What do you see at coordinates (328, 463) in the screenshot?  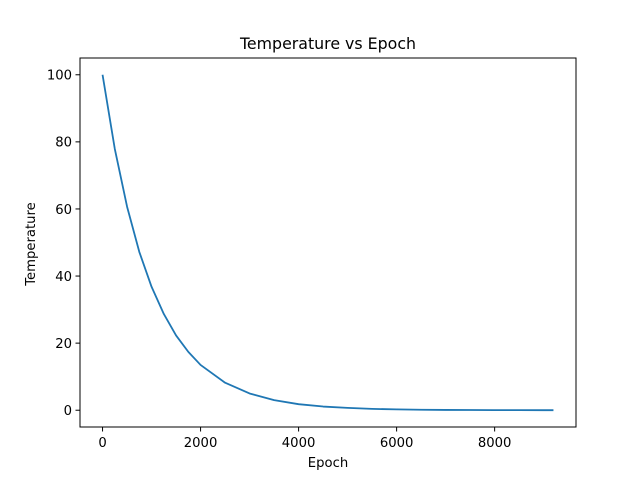 I see `x-axis-label: Epoch` at bounding box center [328, 463].